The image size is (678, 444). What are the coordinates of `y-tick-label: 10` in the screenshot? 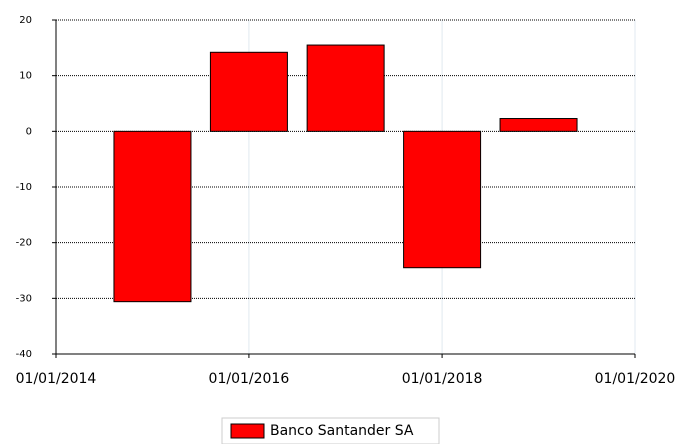 It's located at (25, 76).